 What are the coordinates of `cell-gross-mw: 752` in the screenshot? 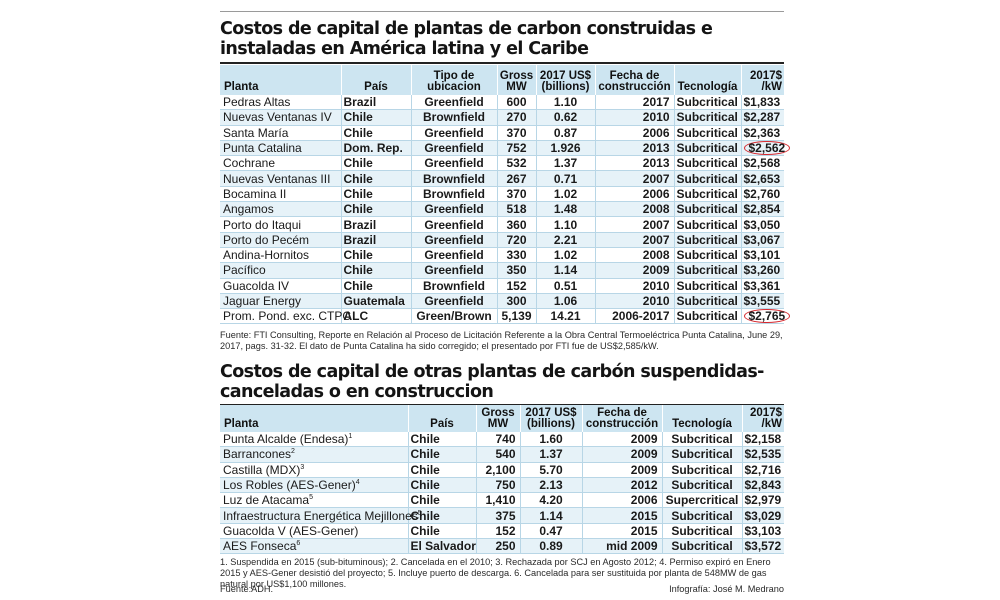 It's located at (516, 148).